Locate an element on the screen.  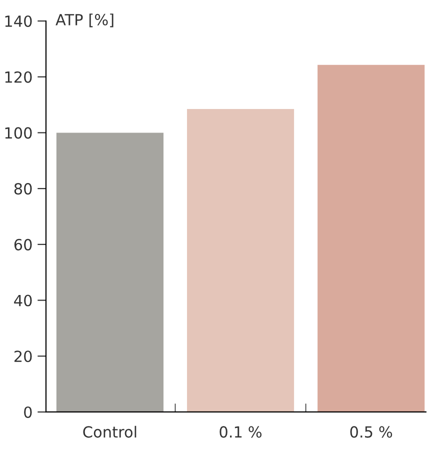
y-tick-label: 20 is located at coordinates (23, 356).